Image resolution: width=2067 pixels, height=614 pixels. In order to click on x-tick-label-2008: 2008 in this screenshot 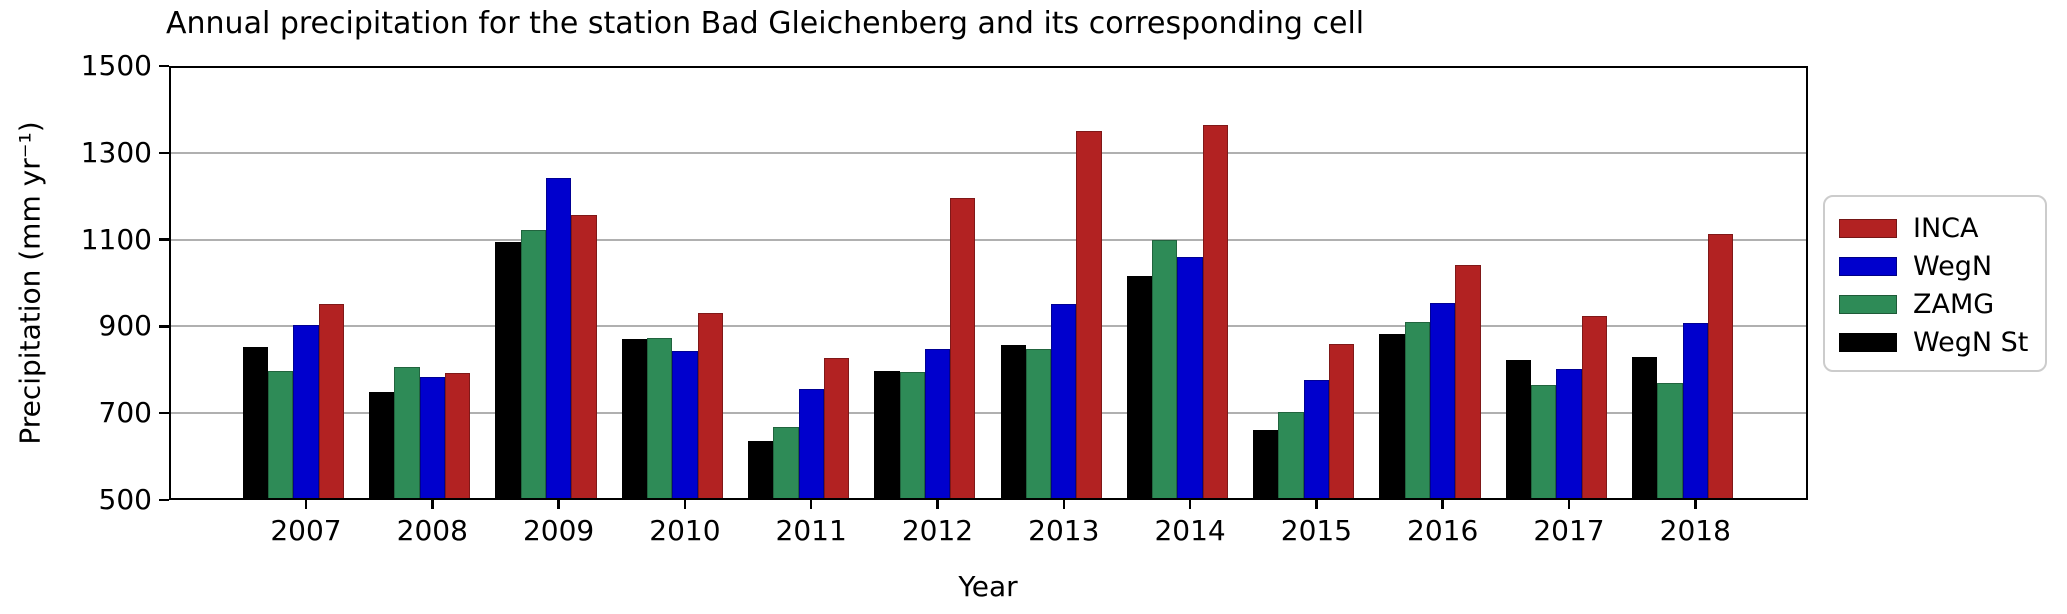, I will do `click(432, 530)`.